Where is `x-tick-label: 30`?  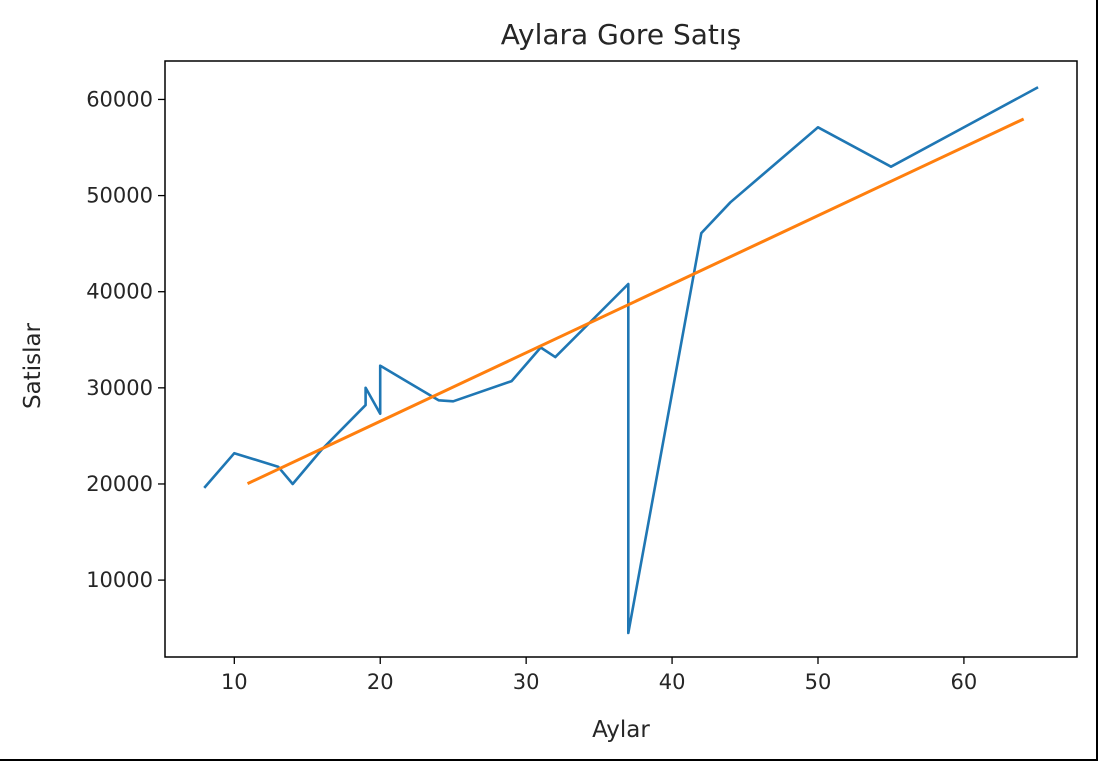
x-tick-label: 30 is located at coordinates (526, 682).